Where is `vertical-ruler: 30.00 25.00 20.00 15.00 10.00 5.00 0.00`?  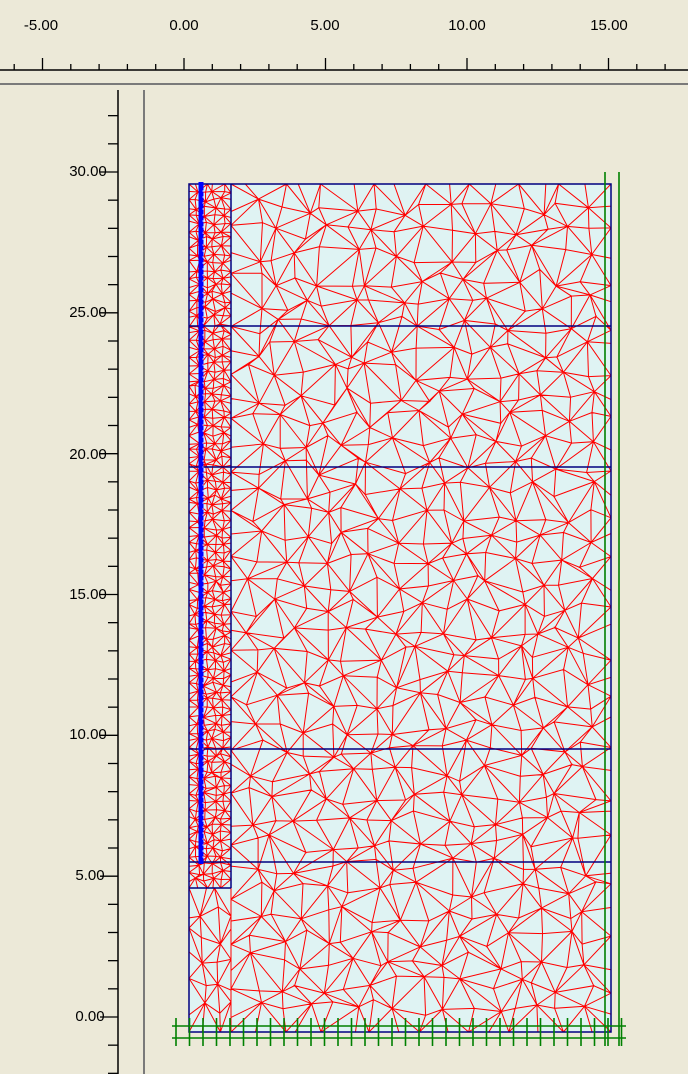 vertical-ruler: 30.00 25.00 20.00 15.00 10.00 5.00 0.00 is located at coordinates (107, 582).